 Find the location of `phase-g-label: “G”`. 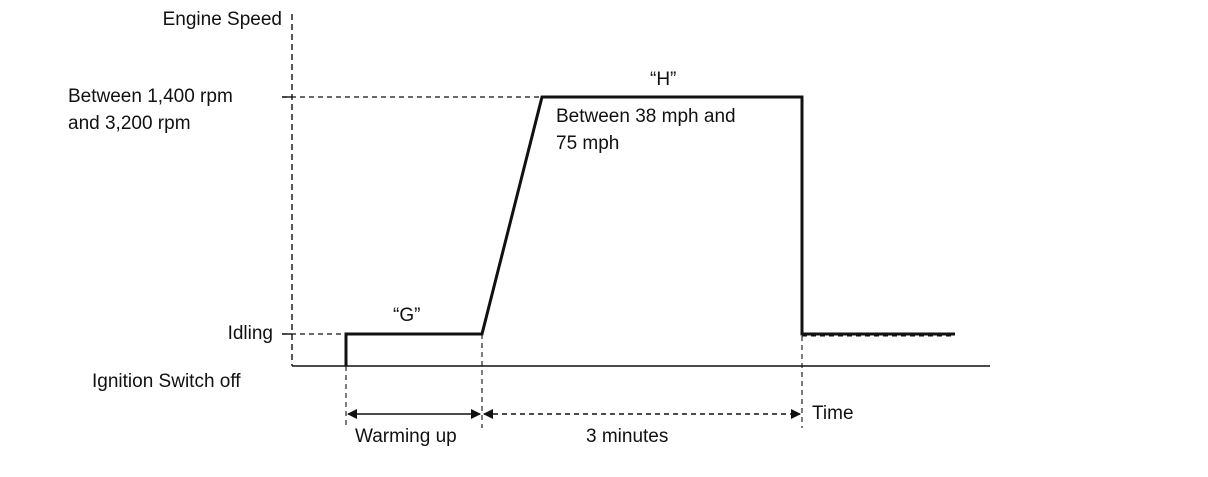

phase-g-label: “G” is located at coordinates (407, 315).